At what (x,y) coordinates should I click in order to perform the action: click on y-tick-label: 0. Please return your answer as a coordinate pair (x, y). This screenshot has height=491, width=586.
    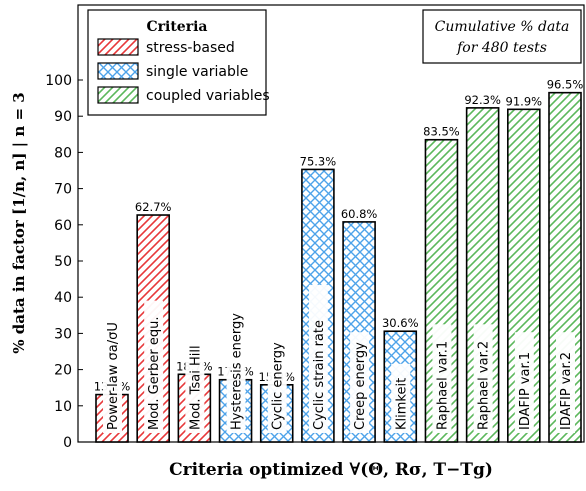
    Looking at the image, I should click on (67, 443).